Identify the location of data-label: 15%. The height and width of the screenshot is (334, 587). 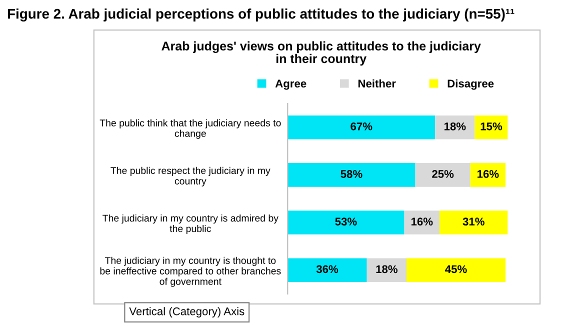
(491, 126).